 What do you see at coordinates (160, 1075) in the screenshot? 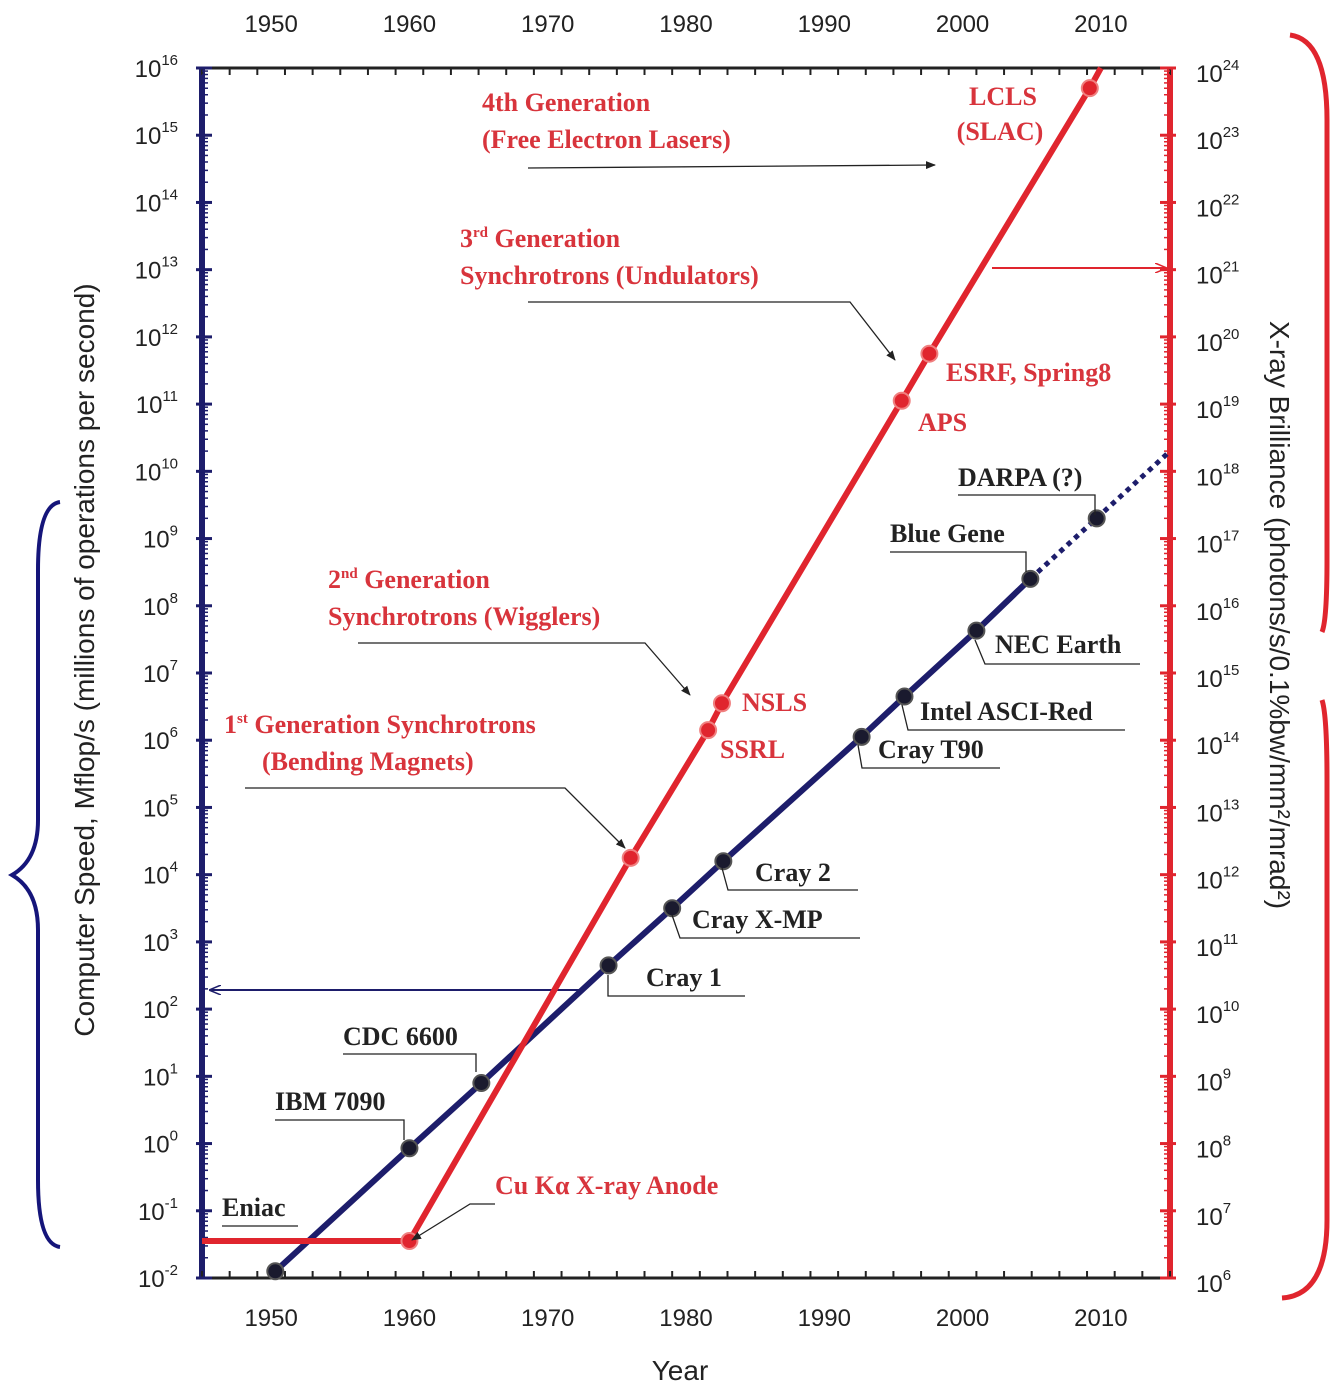
I see `left-y-tick-label: 10¹` at bounding box center [160, 1075].